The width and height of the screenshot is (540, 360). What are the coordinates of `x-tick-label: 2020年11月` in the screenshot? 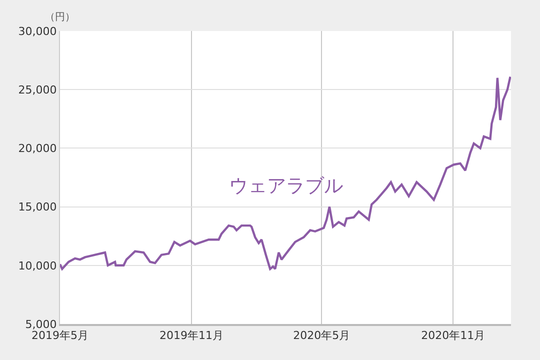 It's located at (453, 335).